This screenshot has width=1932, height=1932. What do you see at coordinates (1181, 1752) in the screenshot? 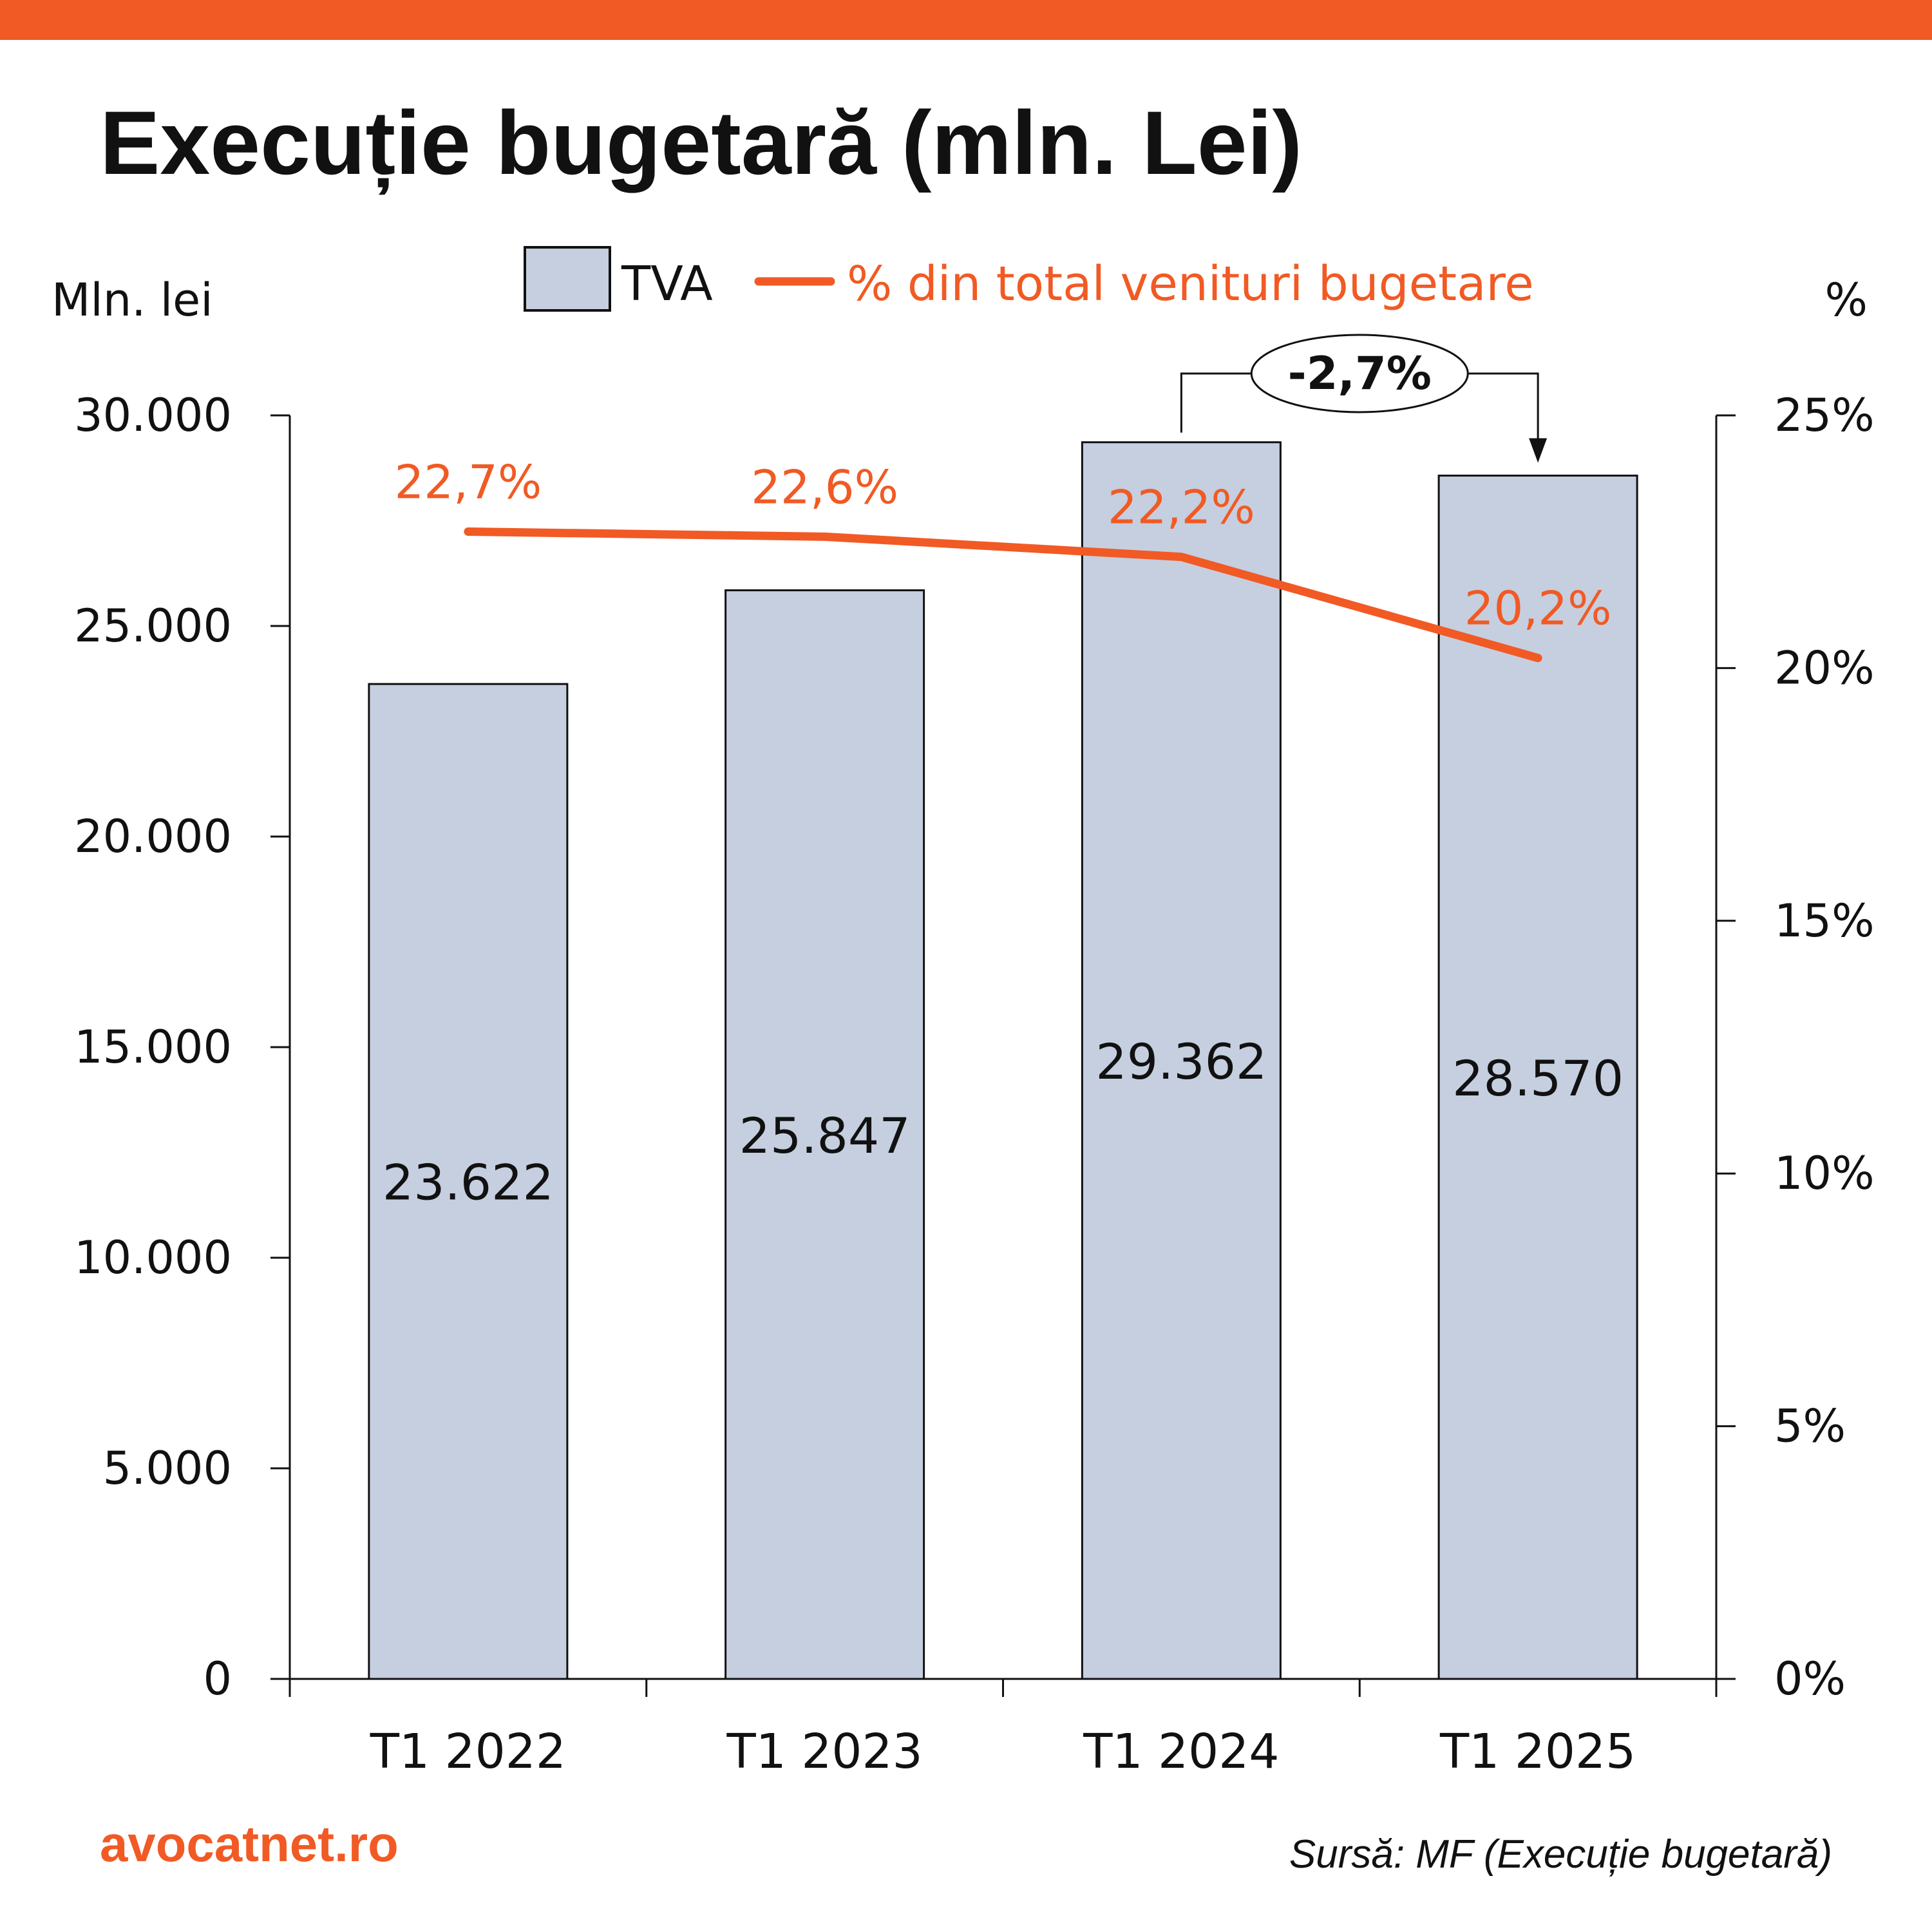
I see `x-category-label: T1 2024` at bounding box center [1181, 1752].